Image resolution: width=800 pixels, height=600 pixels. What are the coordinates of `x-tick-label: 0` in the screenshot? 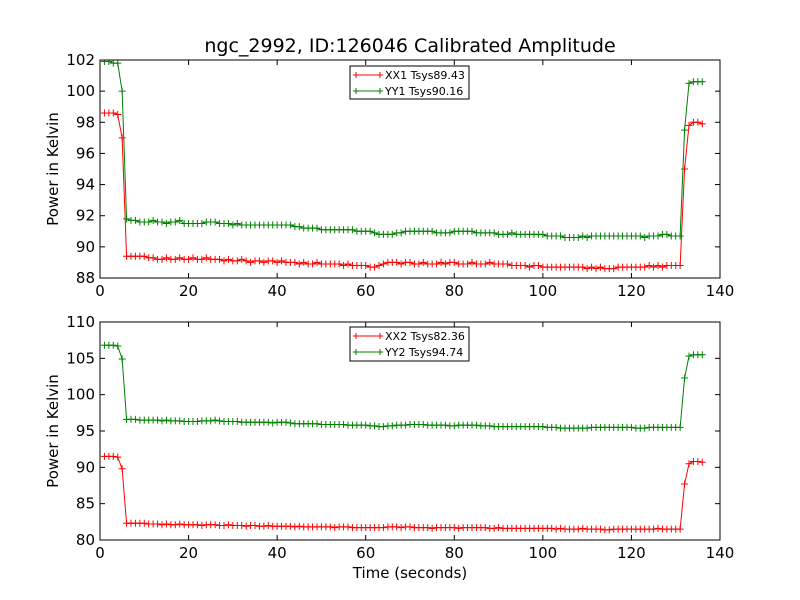 It's located at (100, 553).